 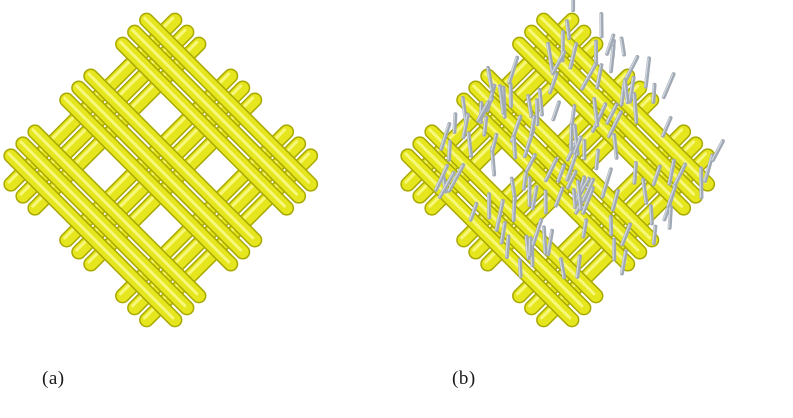 What do you see at coordinates (464, 378) in the screenshot?
I see `panel-b-label: (b)` at bounding box center [464, 378].